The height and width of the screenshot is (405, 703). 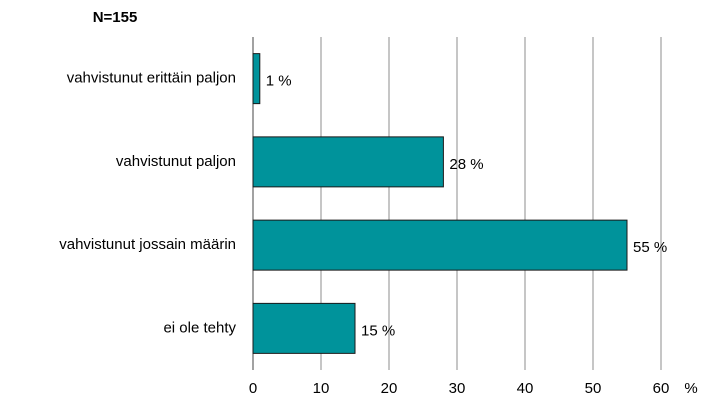 What do you see at coordinates (199, 327) in the screenshot?
I see `y-tick-label: ei ole tehty` at bounding box center [199, 327].